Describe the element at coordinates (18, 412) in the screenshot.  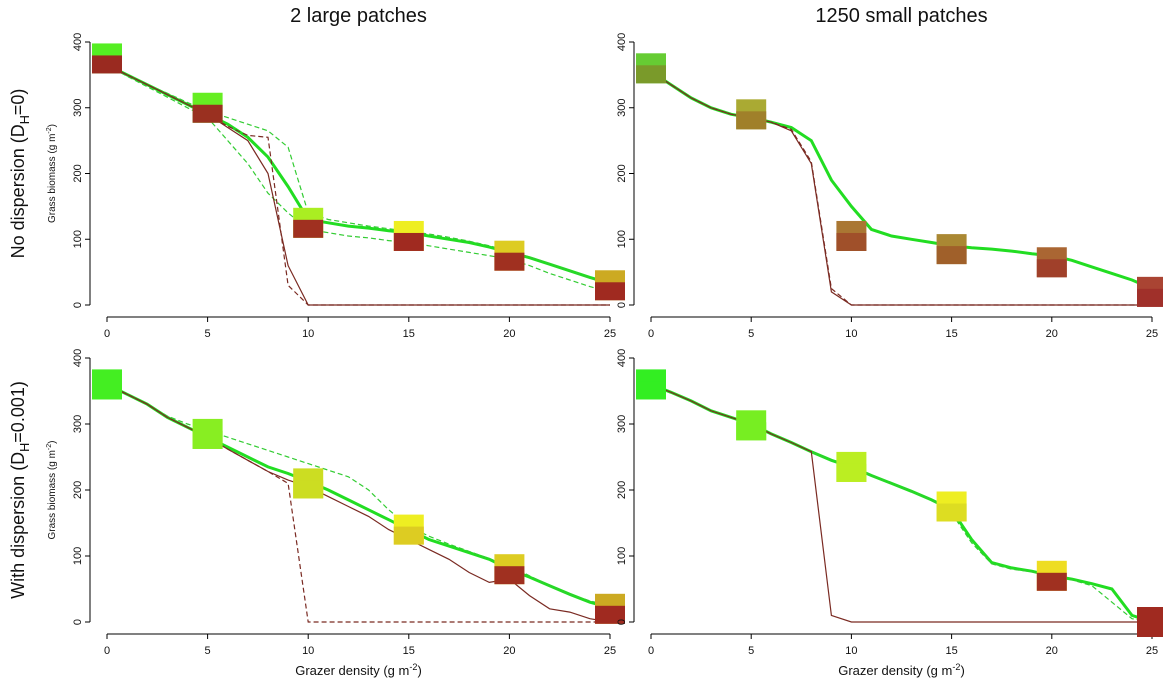
I see `row-label-rest: =0.001)` at that location.